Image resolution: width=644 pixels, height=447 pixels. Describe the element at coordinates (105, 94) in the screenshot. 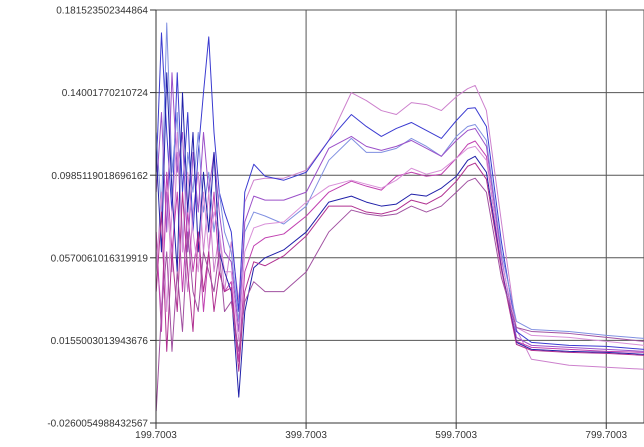

I see `y-tick-label: 0.14001770210724` at that location.